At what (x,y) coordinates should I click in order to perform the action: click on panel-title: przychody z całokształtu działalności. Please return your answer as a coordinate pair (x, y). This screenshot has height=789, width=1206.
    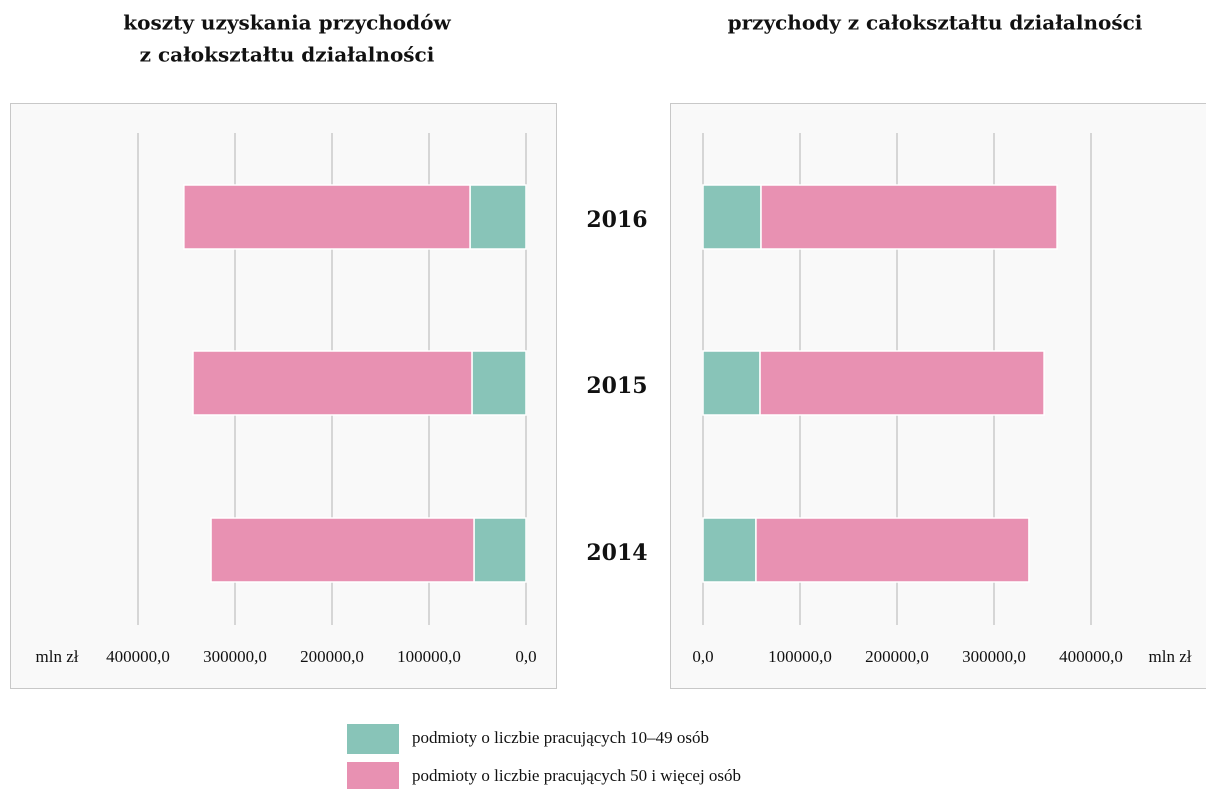
    Looking at the image, I should click on (935, 23).